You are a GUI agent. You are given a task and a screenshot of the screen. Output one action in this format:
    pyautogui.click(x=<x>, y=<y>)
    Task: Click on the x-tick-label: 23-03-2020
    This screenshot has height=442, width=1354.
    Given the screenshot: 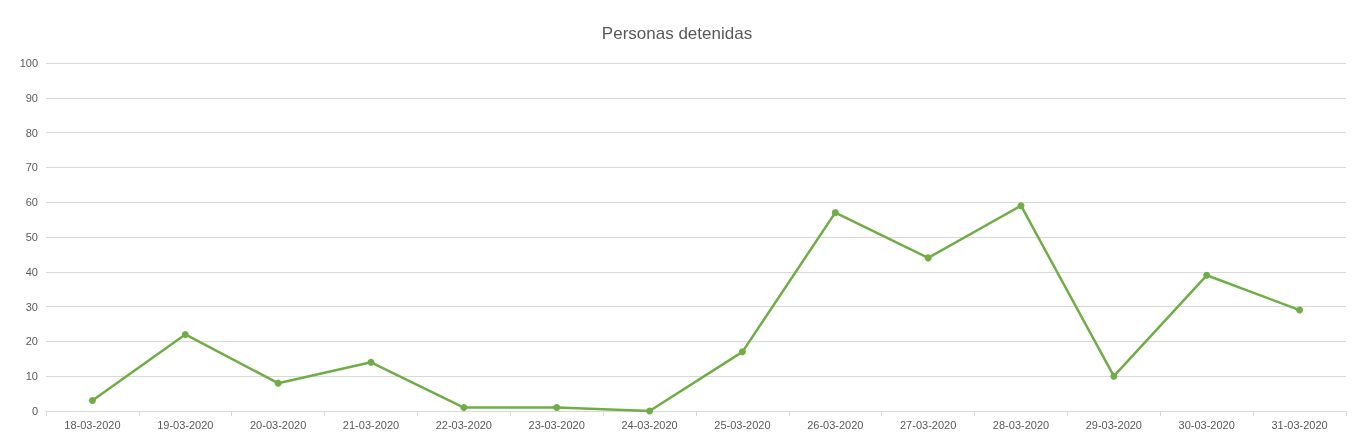 What is the action you would take?
    pyautogui.click(x=556, y=424)
    